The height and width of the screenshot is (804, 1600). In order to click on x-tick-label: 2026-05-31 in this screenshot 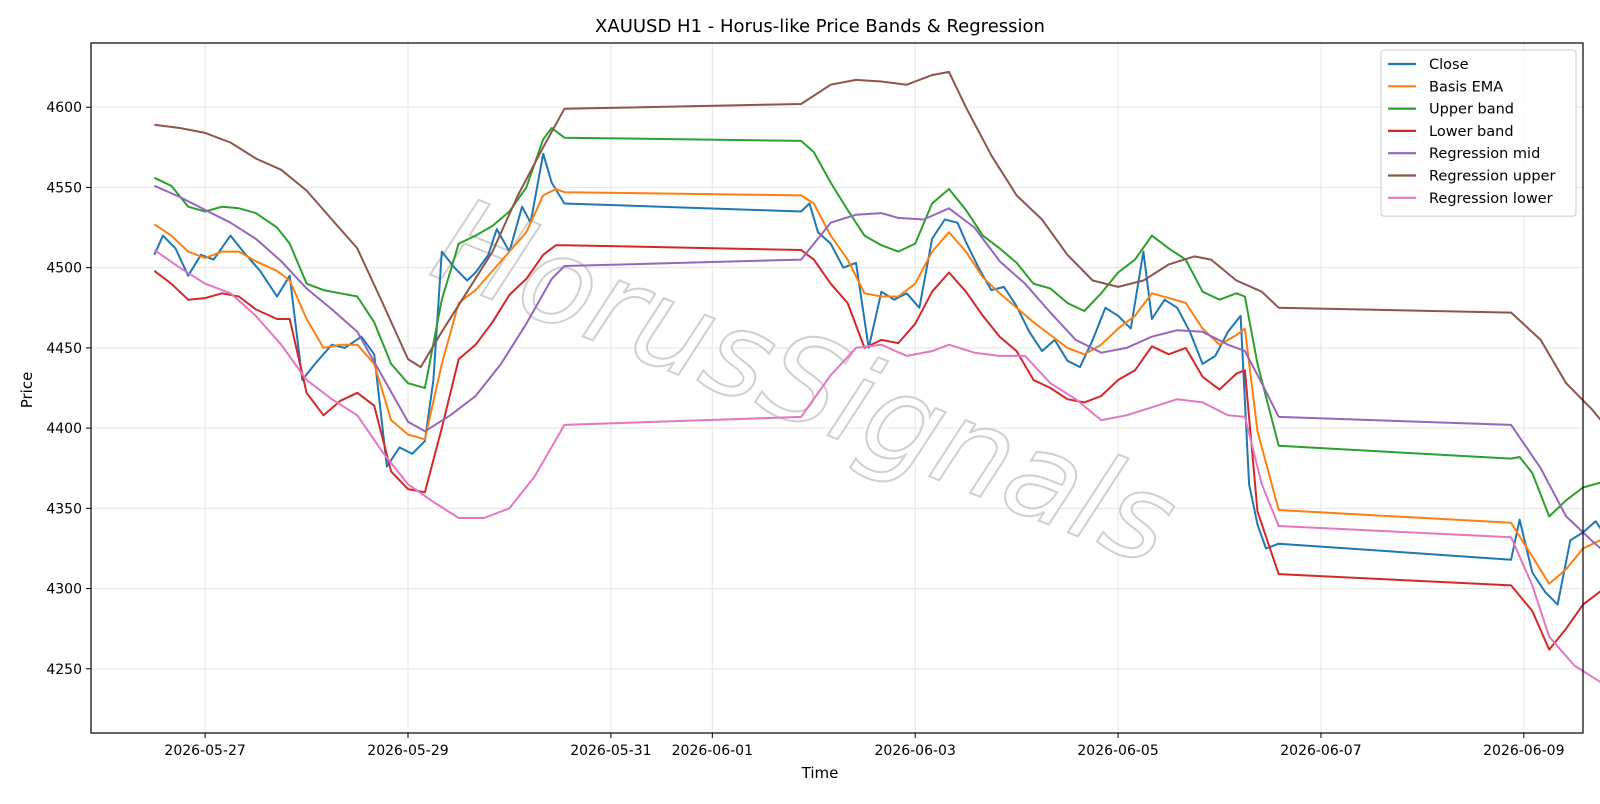, I will do `click(610, 751)`.